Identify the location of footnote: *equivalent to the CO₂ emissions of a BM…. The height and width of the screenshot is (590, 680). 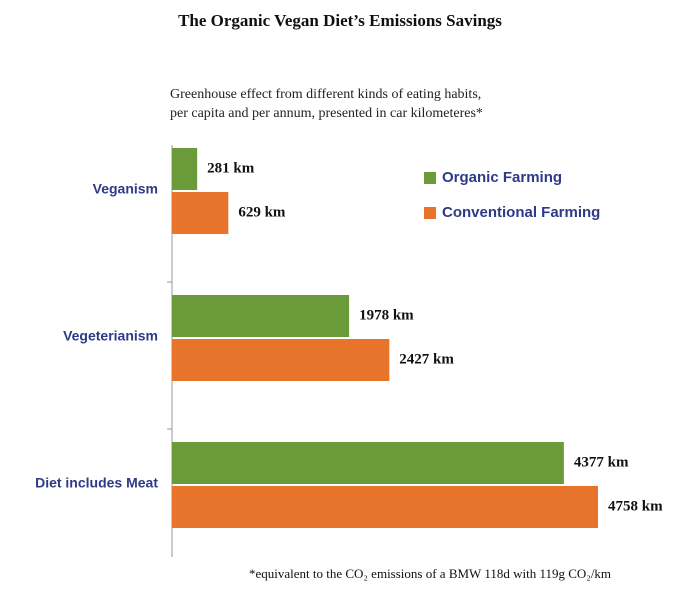
(430, 573).